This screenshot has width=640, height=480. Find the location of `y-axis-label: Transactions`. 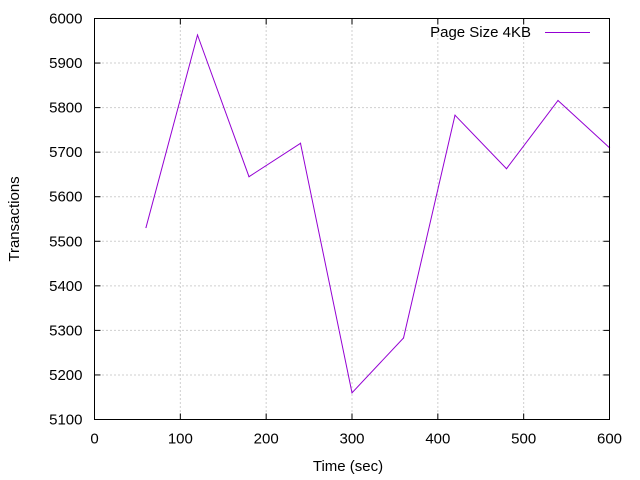

y-axis-label: Transactions is located at coordinates (14, 218).